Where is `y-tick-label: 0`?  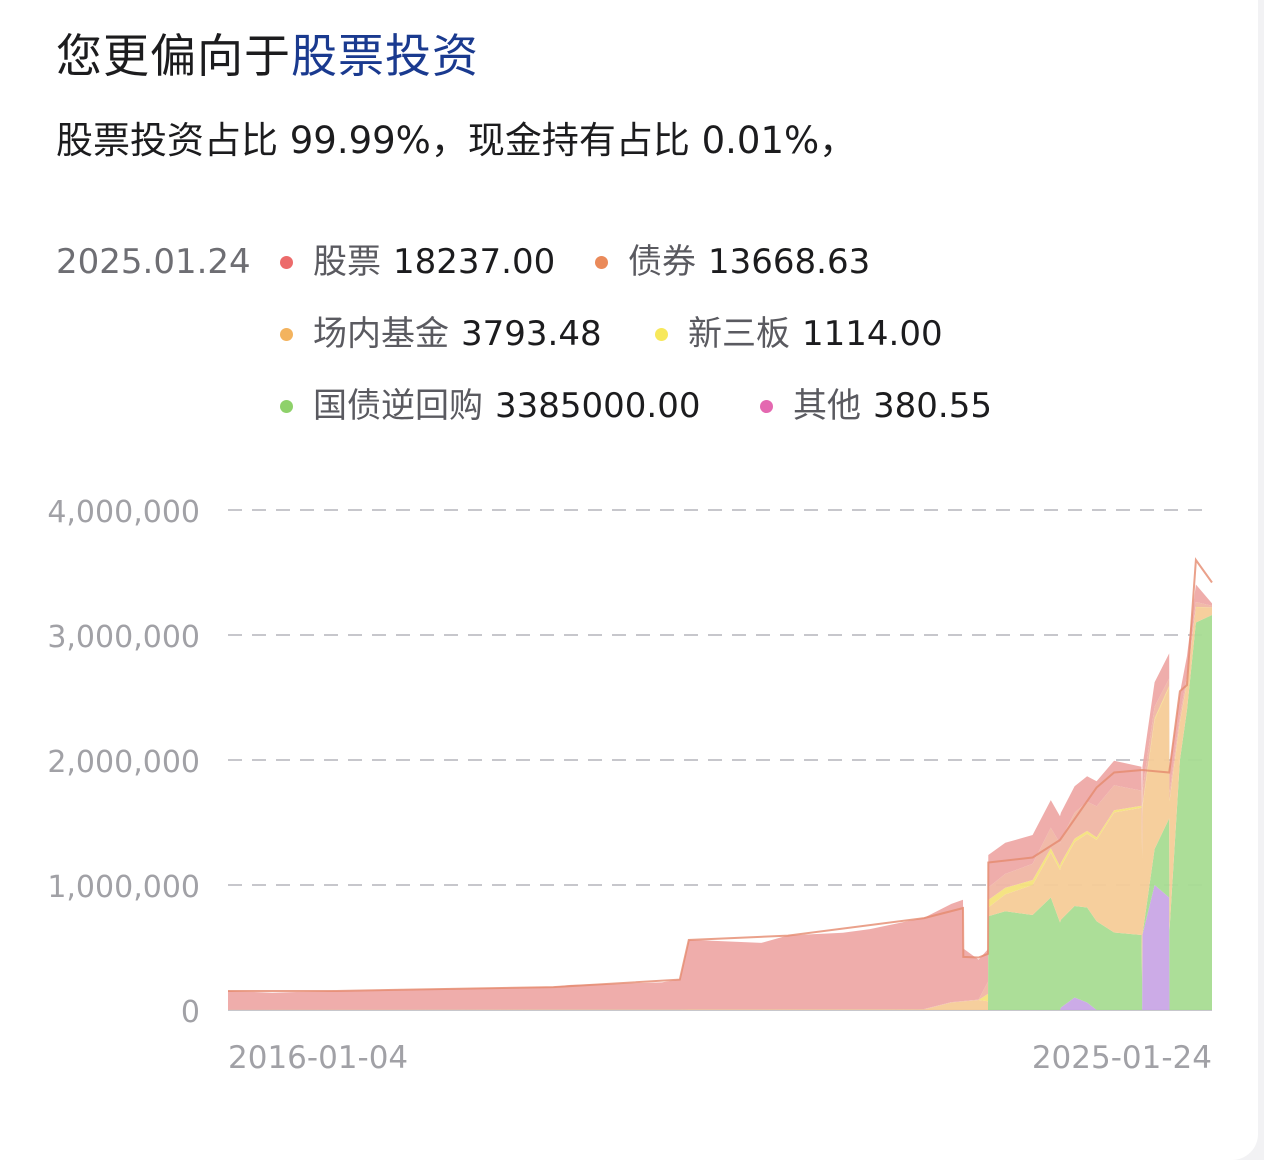 y-tick-label: 0 is located at coordinates (190, 1012).